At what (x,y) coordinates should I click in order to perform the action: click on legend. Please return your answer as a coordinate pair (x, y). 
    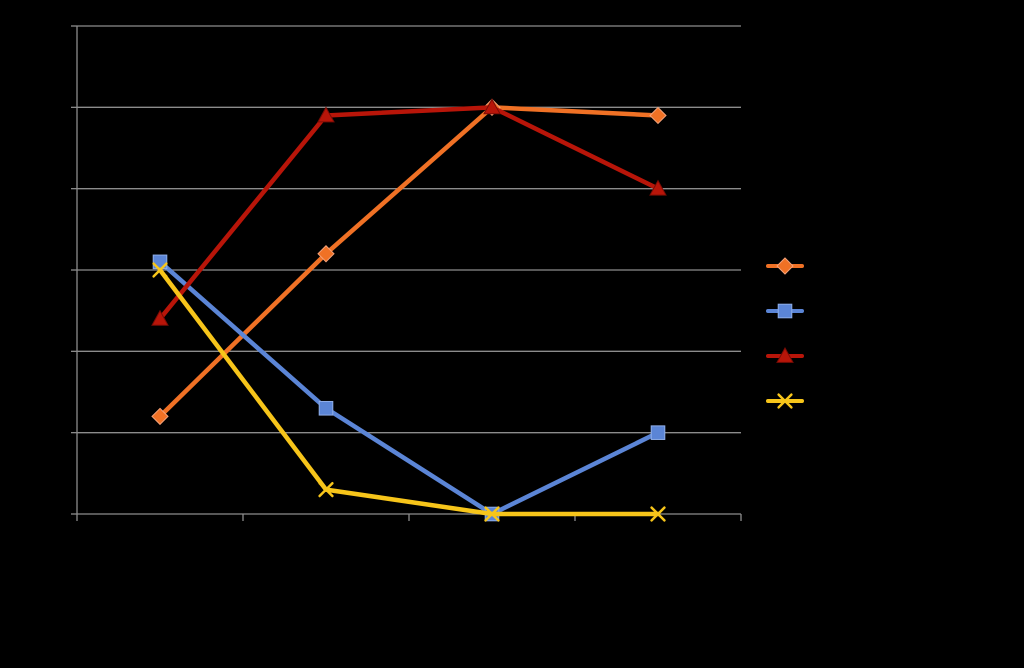
    Looking at the image, I should click on (785, 333).